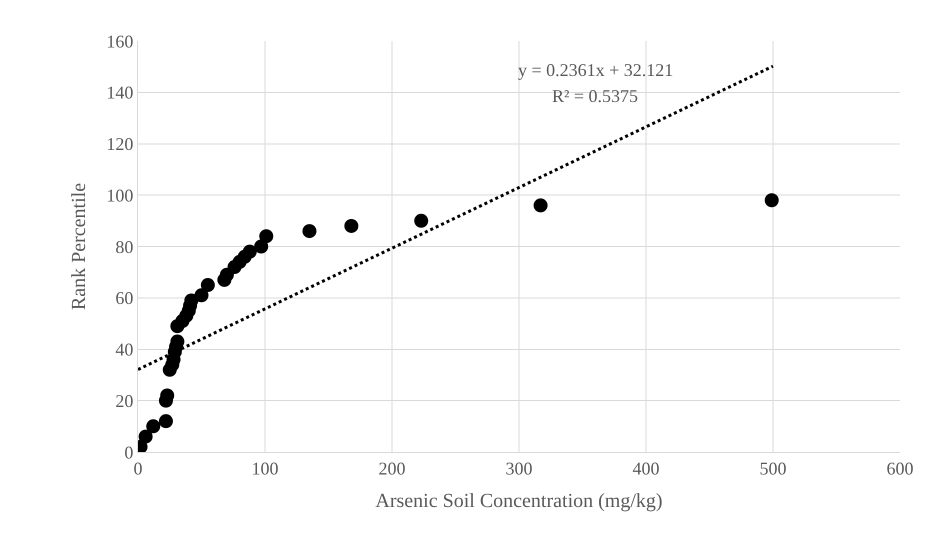  I want to click on x-tick-label: 500, so click(773, 468).